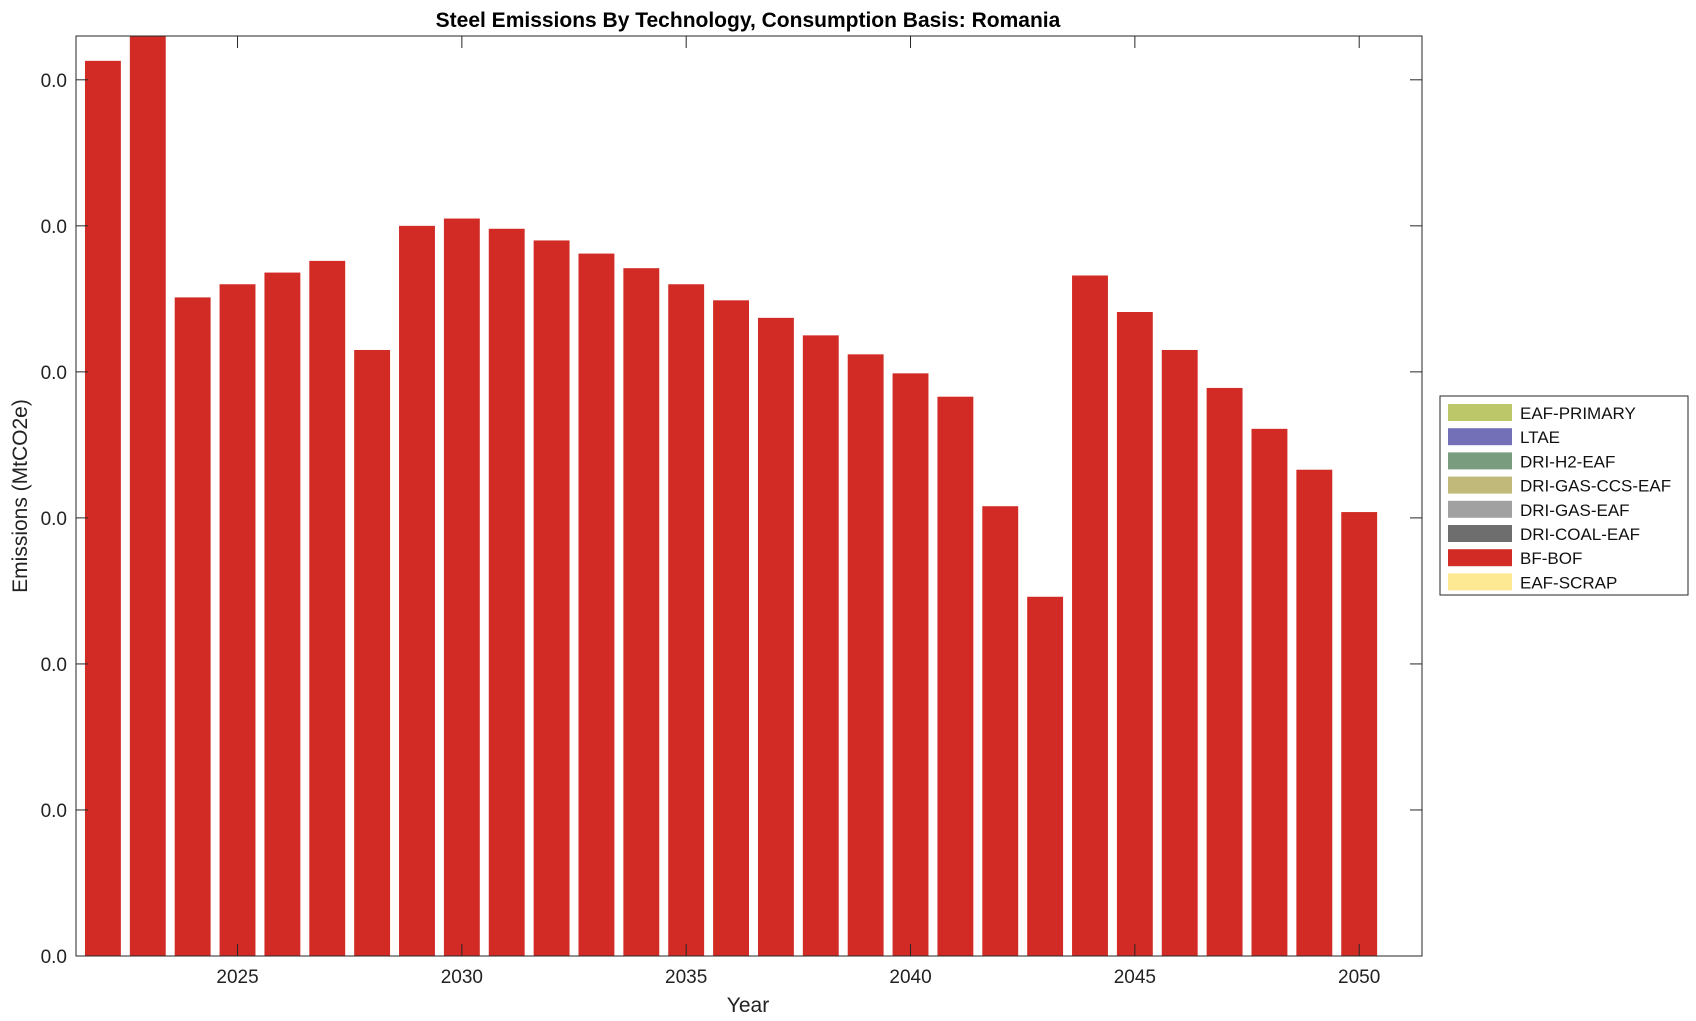 The width and height of the screenshot is (1696, 1021). What do you see at coordinates (1567, 461) in the screenshot?
I see `legend-label-dri-h2-eaf: DRI-H2-EAF` at bounding box center [1567, 461].